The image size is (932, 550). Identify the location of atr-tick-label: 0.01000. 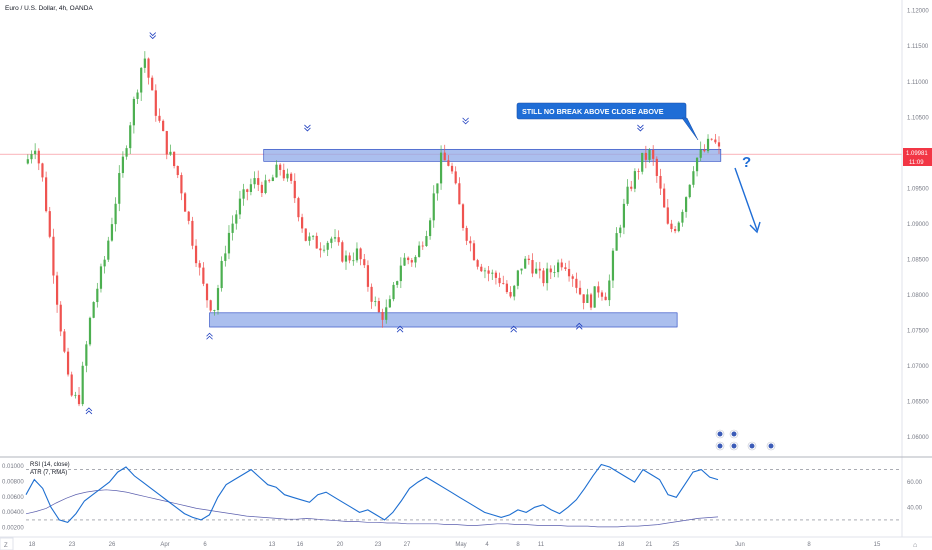
(13, 467).